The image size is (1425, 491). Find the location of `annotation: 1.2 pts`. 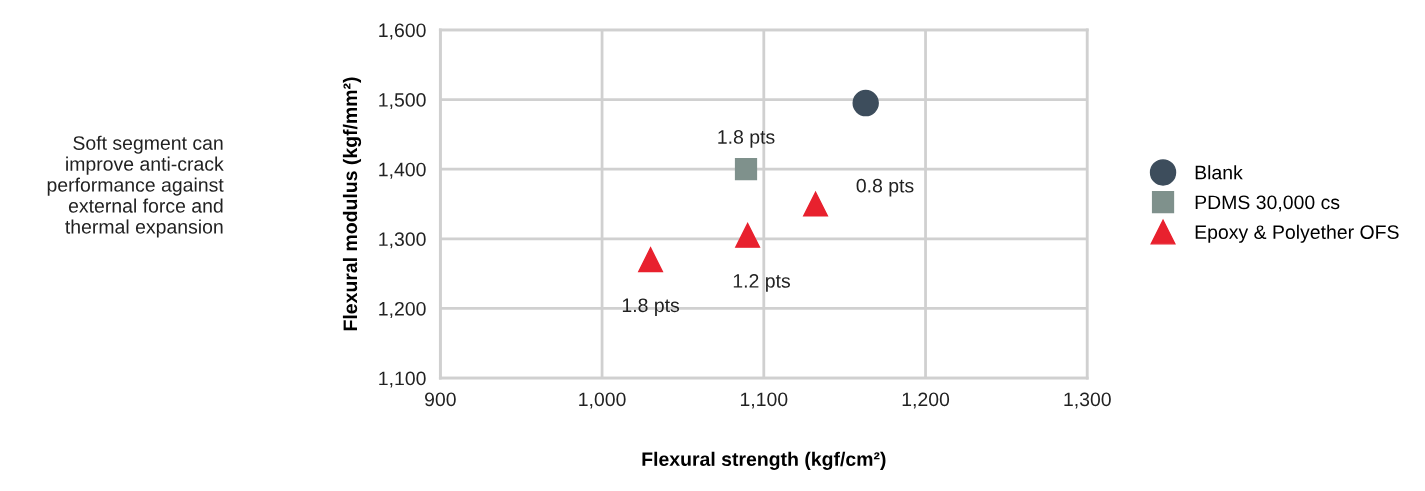

annotation: 1.2 pts is located at coordinates (761, 283).